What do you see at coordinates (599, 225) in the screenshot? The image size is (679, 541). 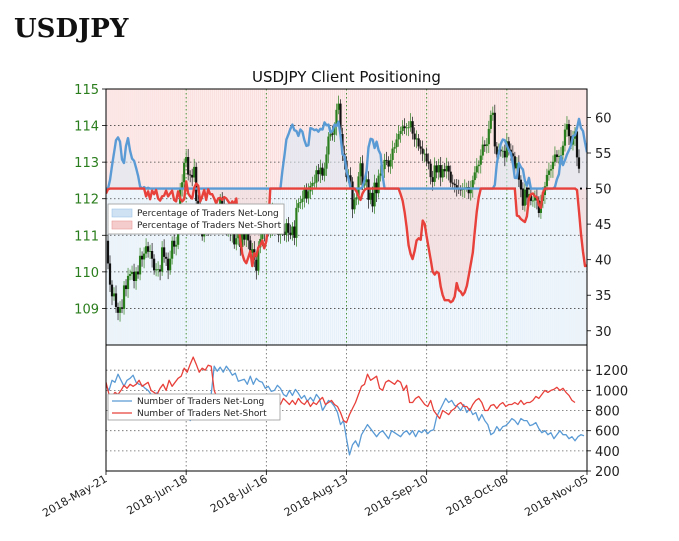 I see `percentage-axis: 30 35 40 45 50 55 60` at bounding box center [599, 225].